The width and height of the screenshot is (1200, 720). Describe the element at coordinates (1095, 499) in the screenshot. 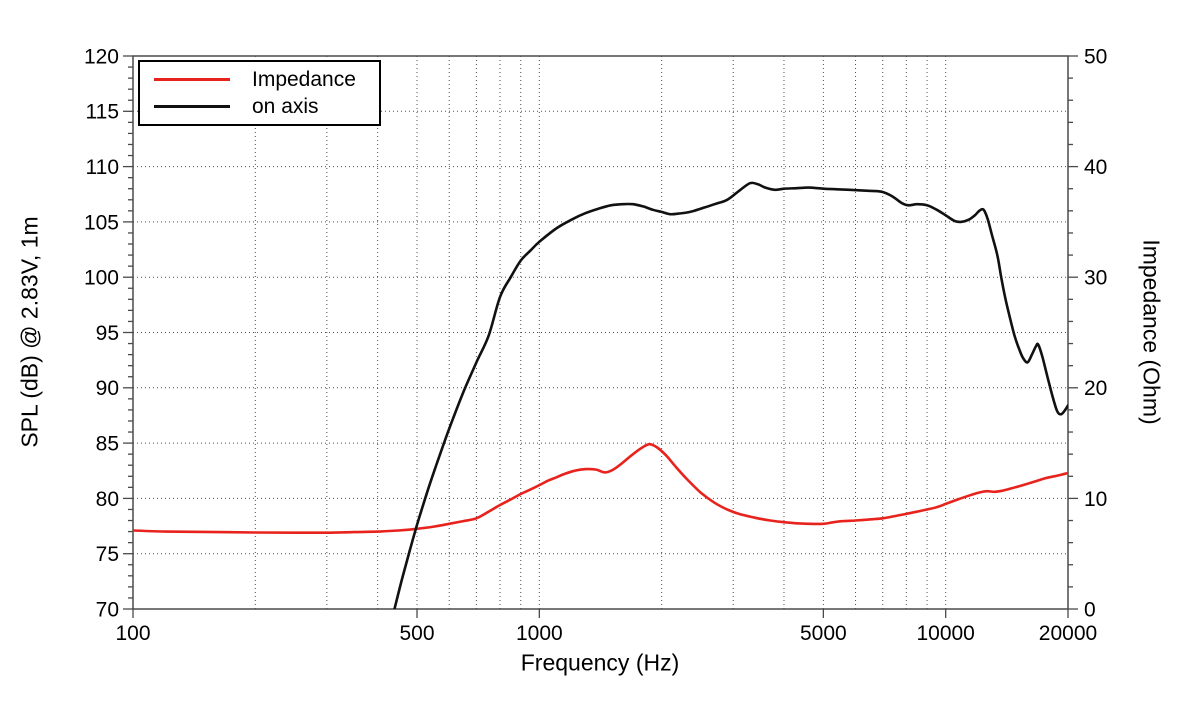

I see `right-tick-label: 10` at that location.